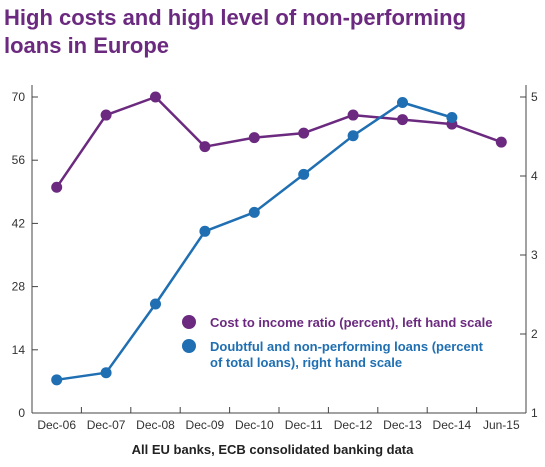  What do you see at coordinates (501, 425) in the screenshot?
I see `x-tick-label: Jun-15` at bounding box center [501, 425].